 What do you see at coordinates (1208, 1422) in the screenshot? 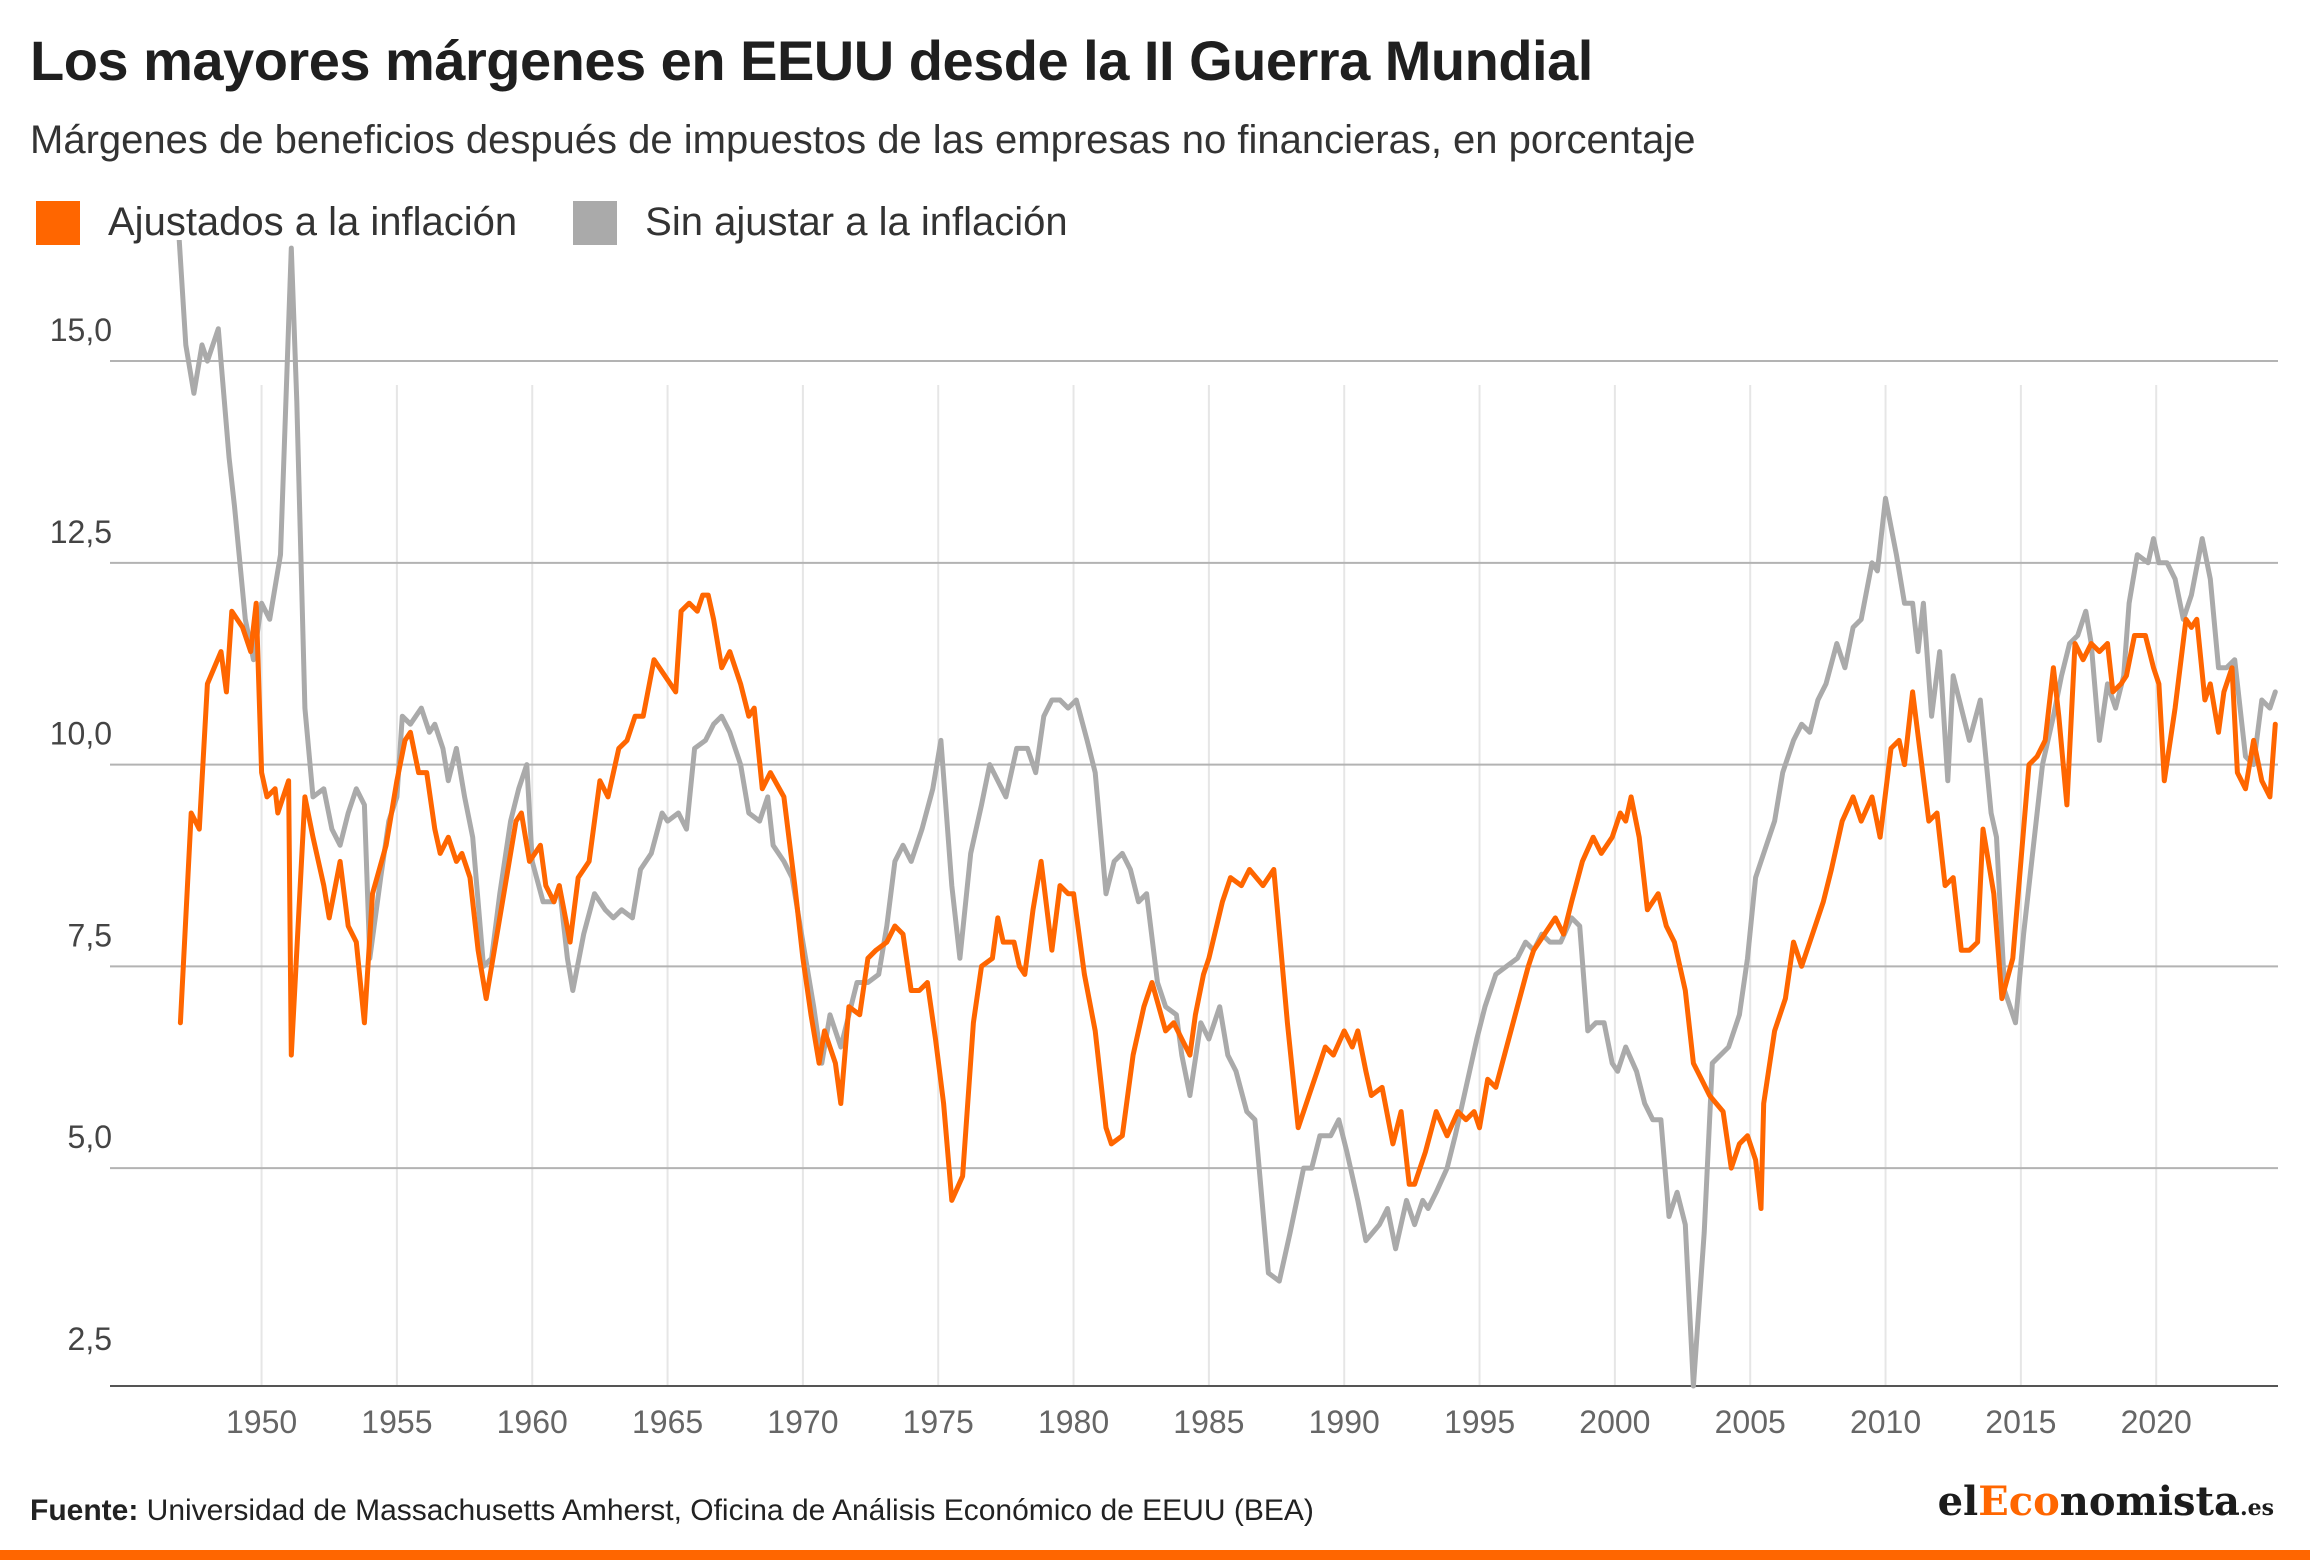
I see `x-tick-label: 1985` at bounding box center [1208, 1422].